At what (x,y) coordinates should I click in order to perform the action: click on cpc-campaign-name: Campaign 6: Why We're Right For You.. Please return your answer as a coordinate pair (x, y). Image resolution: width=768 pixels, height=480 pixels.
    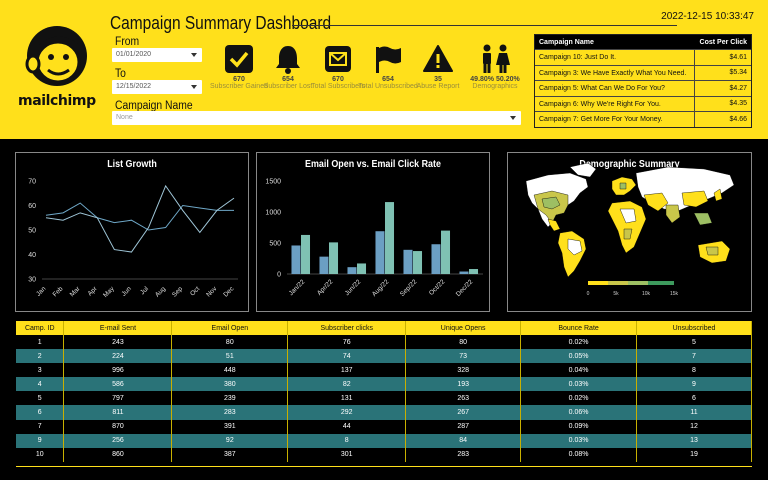
    Looking at the image, I should click on (615, 103).